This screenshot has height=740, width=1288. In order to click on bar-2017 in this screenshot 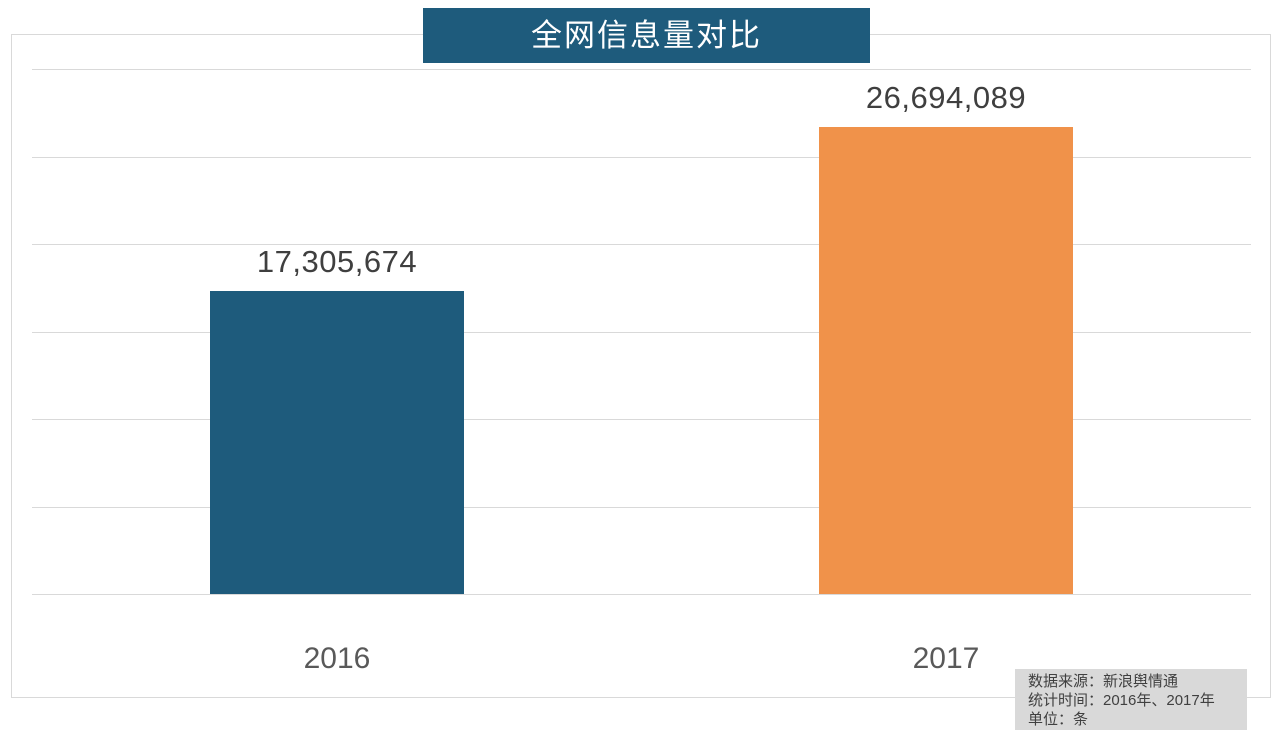, I will do `click(946, 360)`.